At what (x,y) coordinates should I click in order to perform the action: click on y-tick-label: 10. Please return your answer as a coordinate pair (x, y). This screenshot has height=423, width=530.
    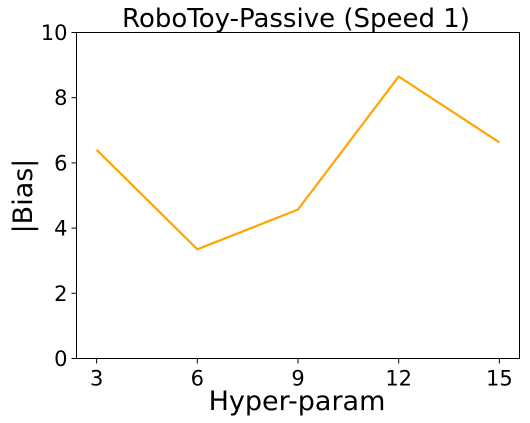
    Looking at the image, I should click on (54, 33).